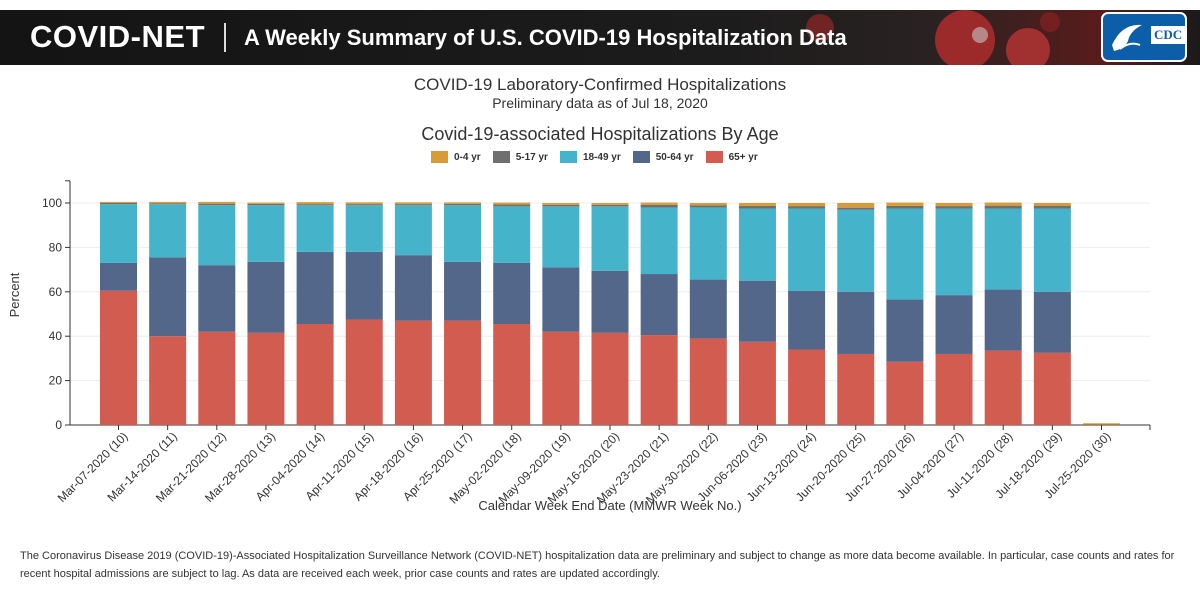 Image resolution: width=1200 pixels, height=610 pixels. Describe the element at coordinates (674, 157) in the screenshot. I see `legend-label: 50-64 yr` at that location.